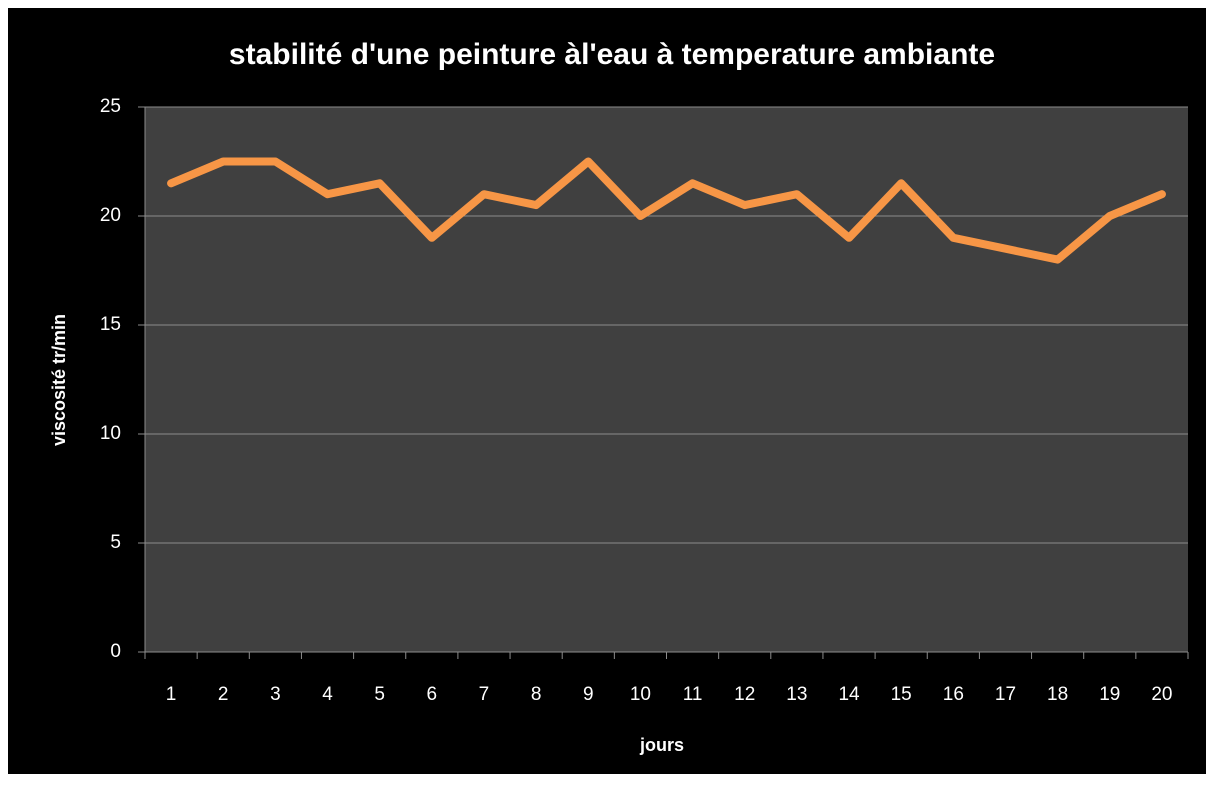 The image size is (1214, 792). I want to click on x-tick-label: 7, so click(484, 694).